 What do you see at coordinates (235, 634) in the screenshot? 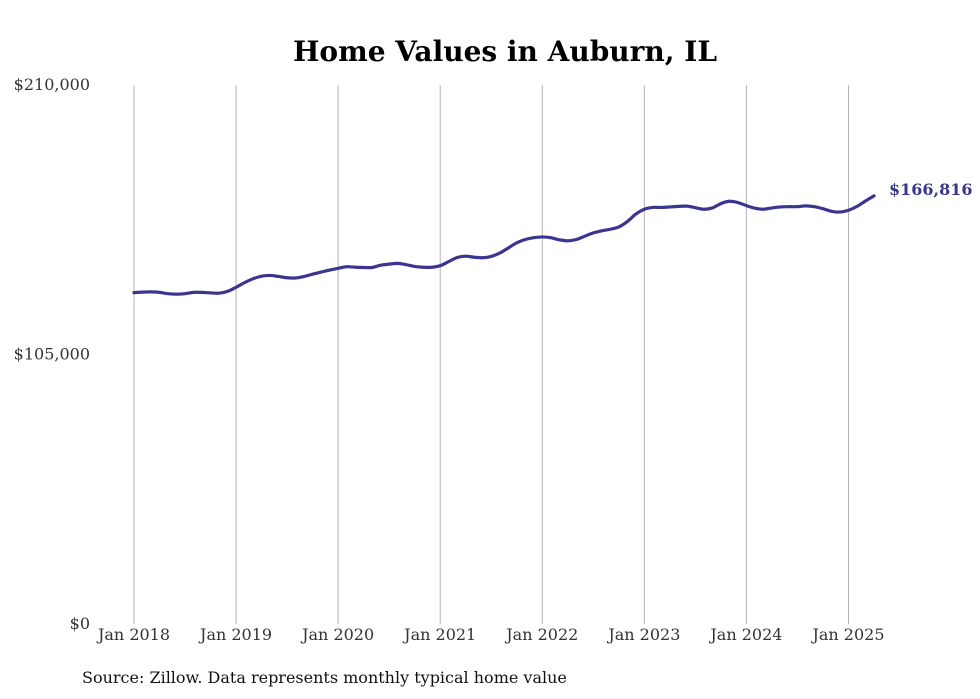
I see `x-tick-label-1: Jan 2019` at bounding box center [235, 634].